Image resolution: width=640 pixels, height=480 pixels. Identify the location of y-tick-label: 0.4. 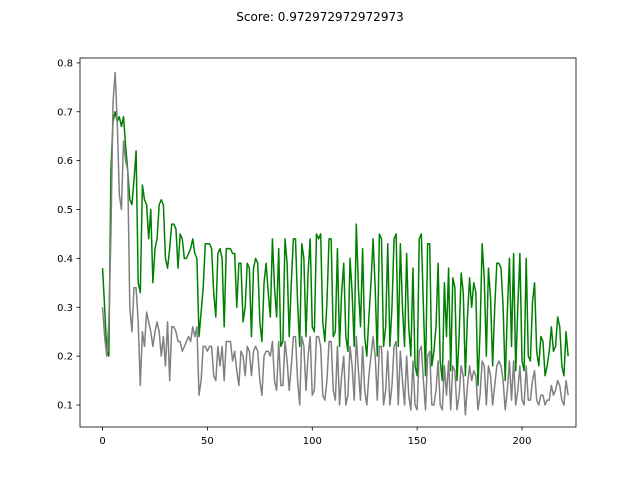
(65, 259).